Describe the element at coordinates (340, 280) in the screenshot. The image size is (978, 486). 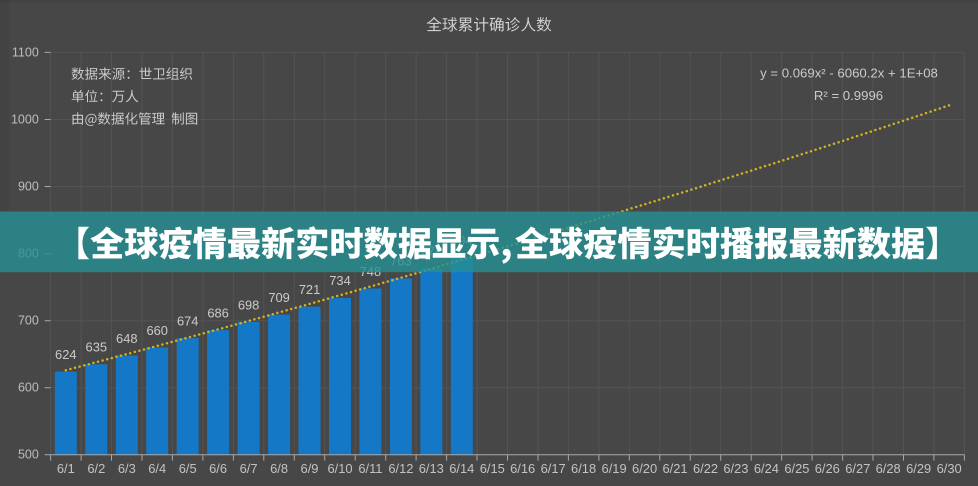
I see `svg-text: 734` at that location.